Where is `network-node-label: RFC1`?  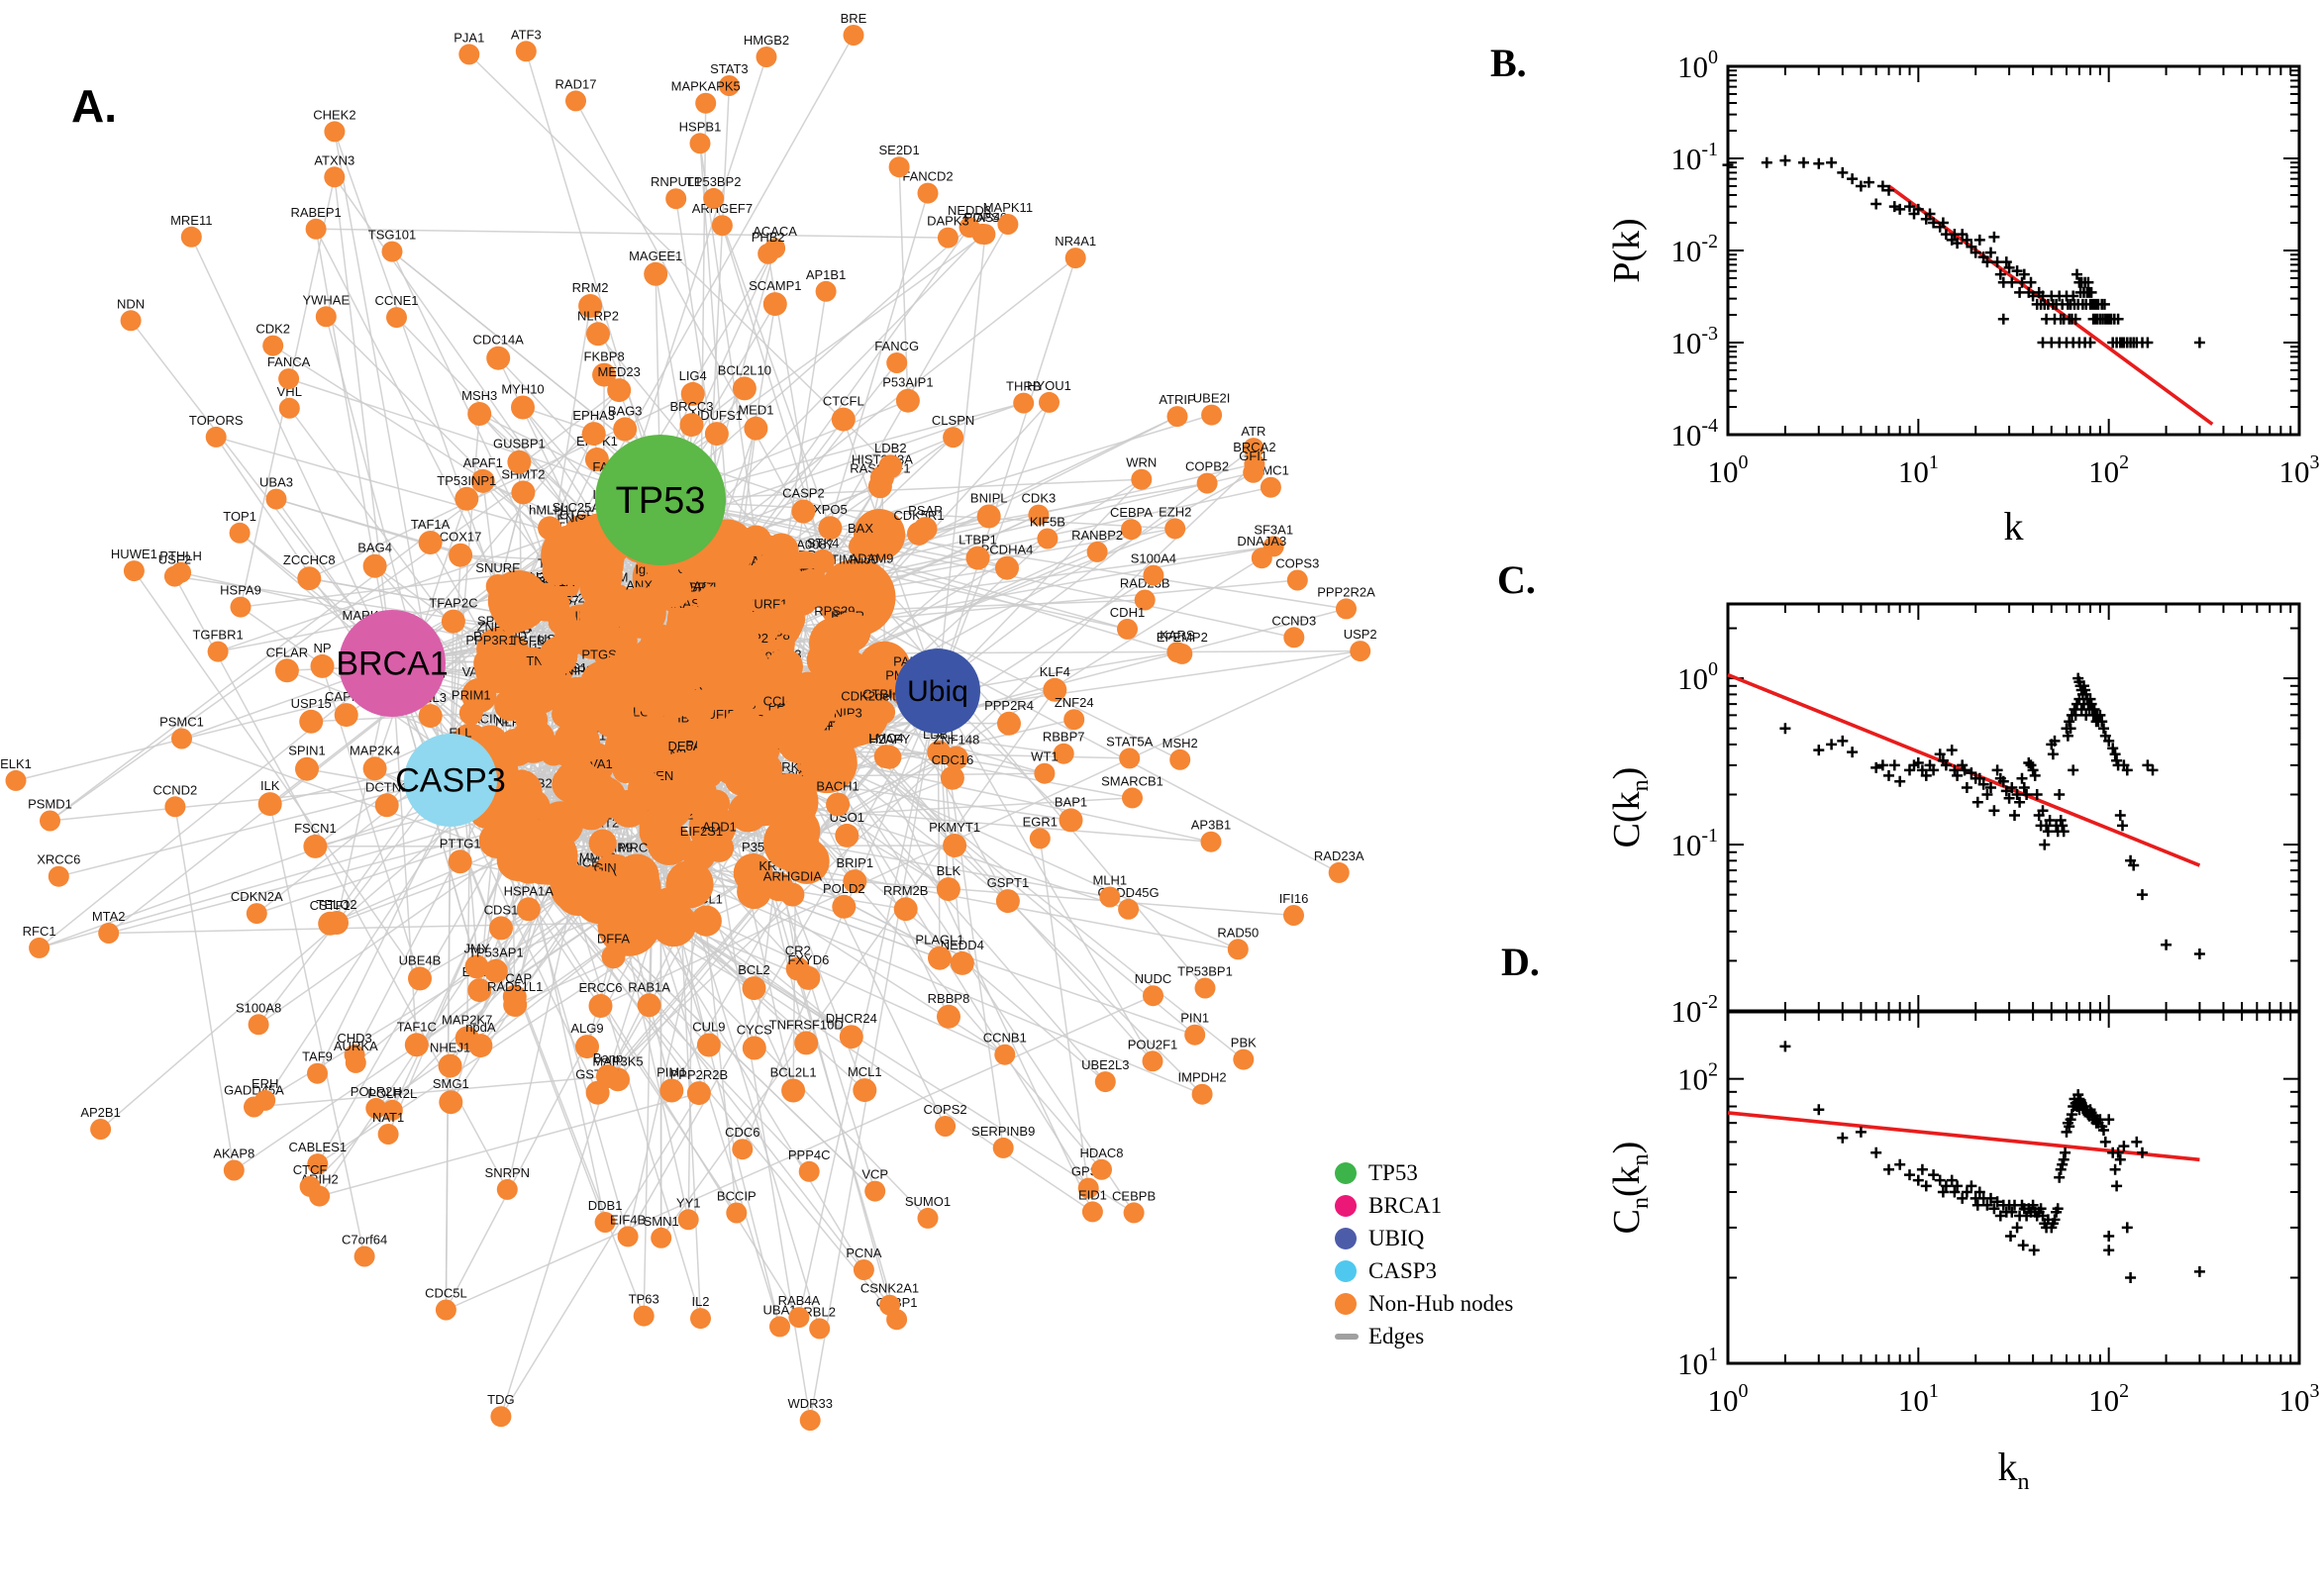
network-node-label: RFC1 is located at coordinates (39, 931).